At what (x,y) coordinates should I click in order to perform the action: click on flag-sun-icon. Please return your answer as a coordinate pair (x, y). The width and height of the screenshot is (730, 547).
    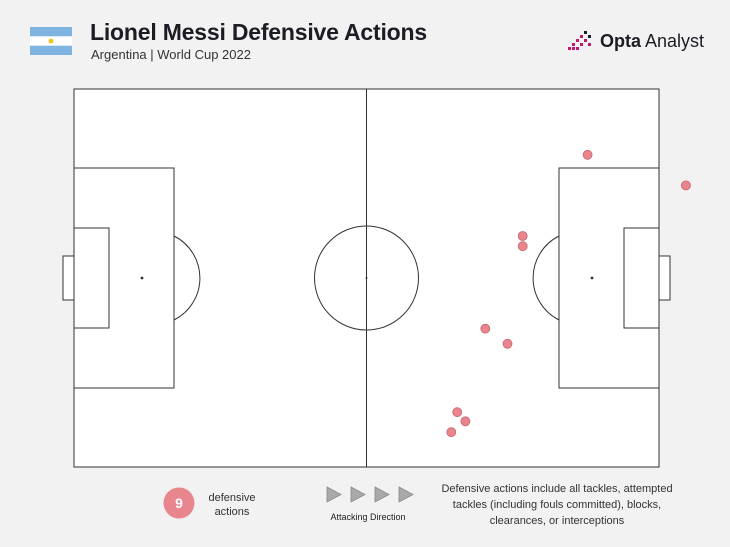
    Looking at the image, I should click on (51, 41).